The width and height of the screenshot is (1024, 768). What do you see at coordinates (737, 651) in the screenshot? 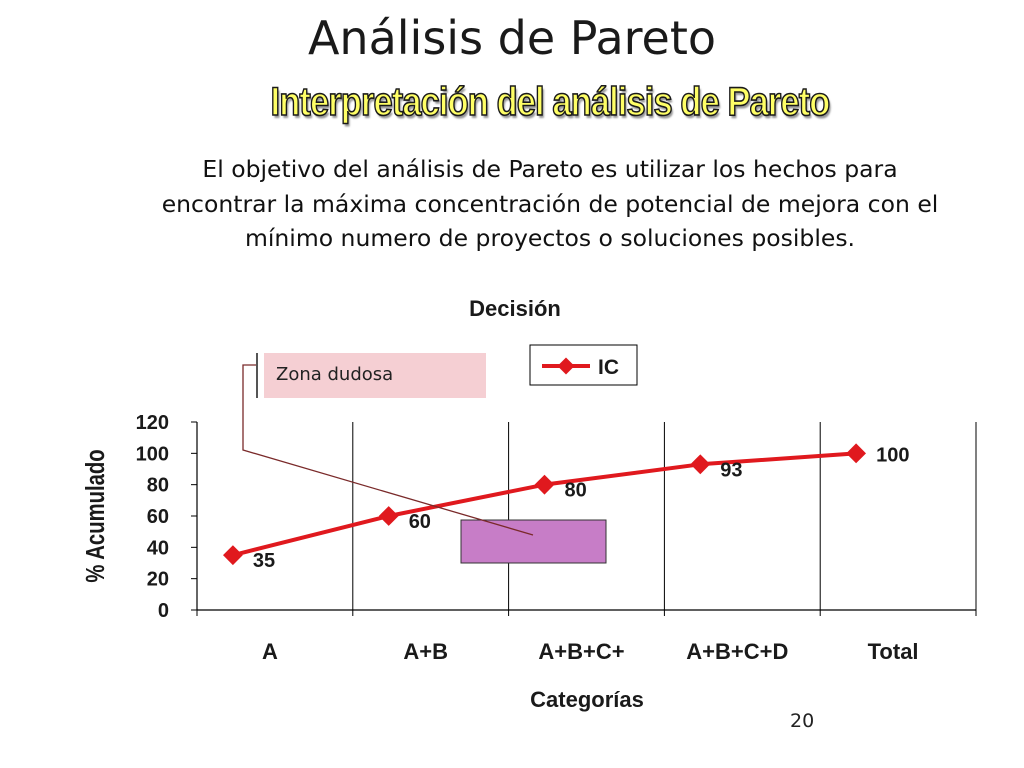
I see `x-tick-label: A+B+C+D` at bounding box center [737, 651].